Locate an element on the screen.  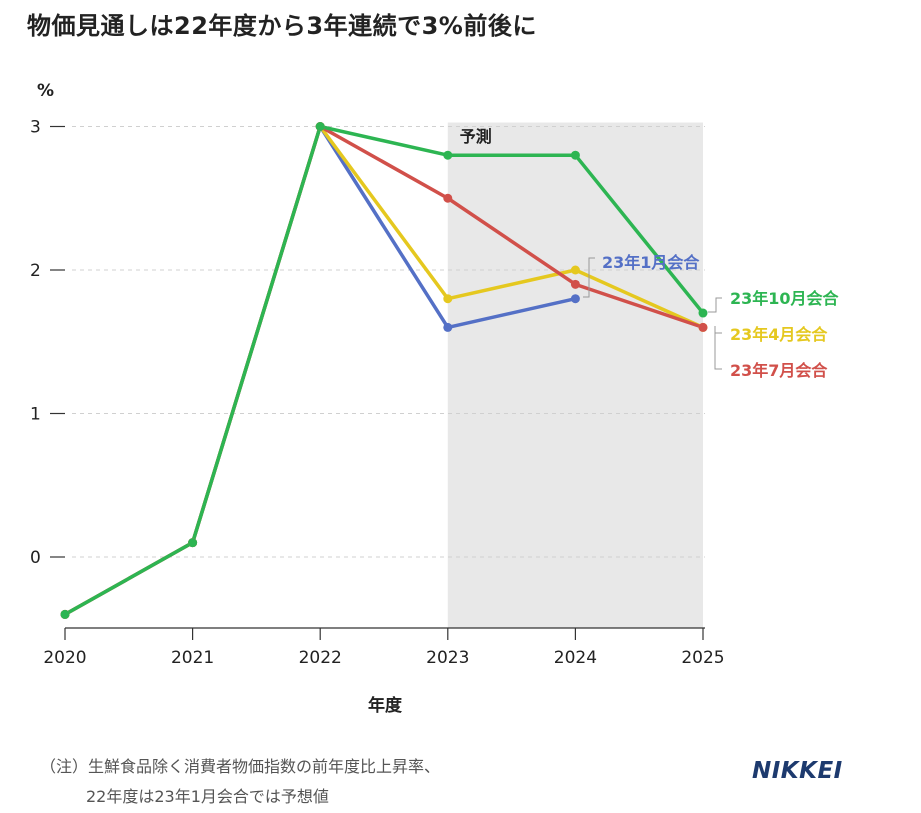
x-tick-label: 2025 is located at coordinates (702, 658).